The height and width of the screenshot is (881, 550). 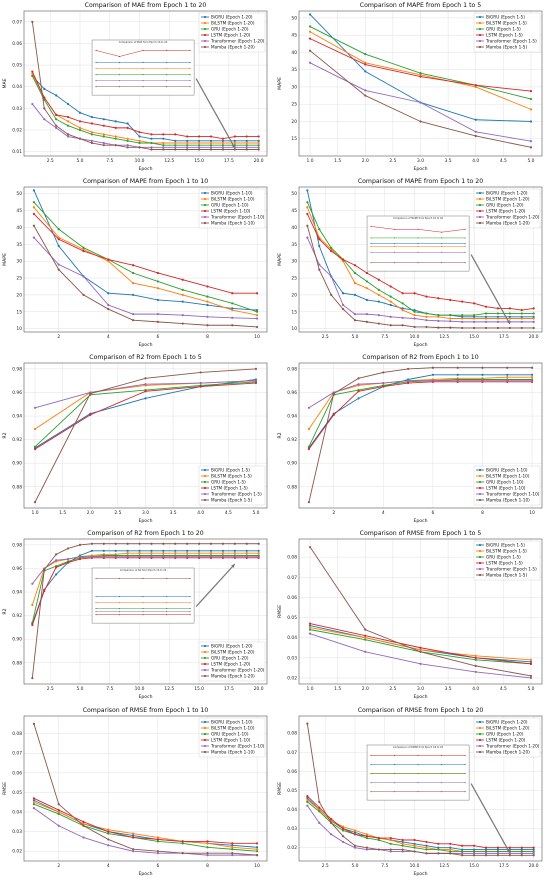 What do you see at coordinates (58, 337) in the screenshot?
I see `x-tick-label: 2` at bounding box center [58, 337].